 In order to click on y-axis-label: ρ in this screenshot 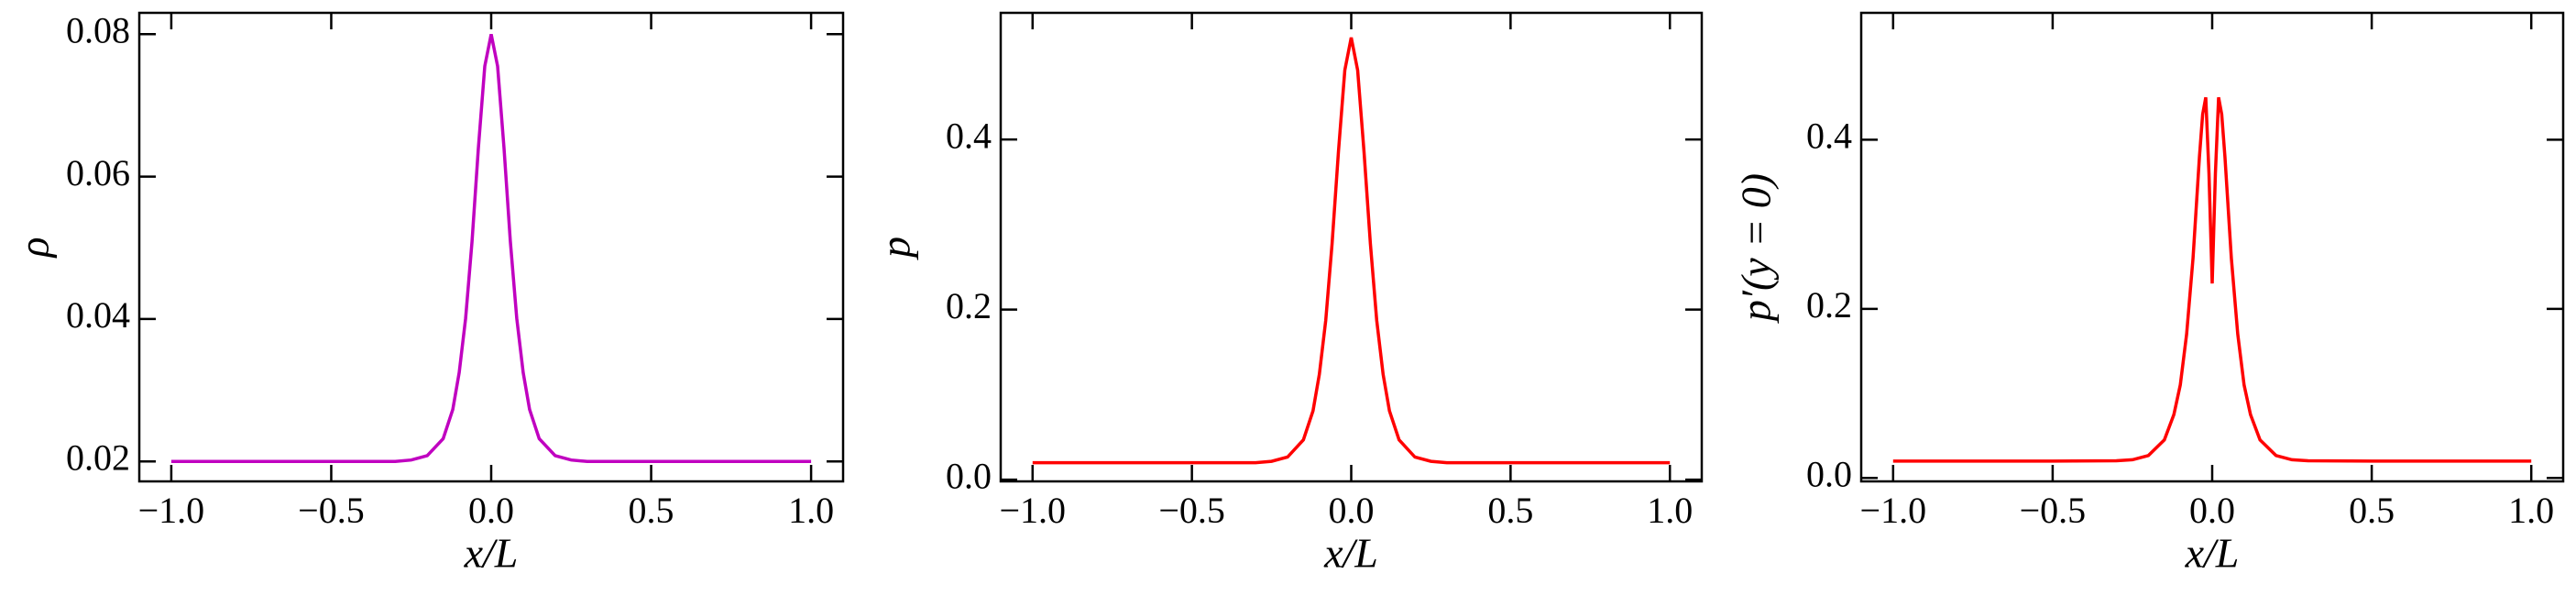, I will do `click(34, 248)`.